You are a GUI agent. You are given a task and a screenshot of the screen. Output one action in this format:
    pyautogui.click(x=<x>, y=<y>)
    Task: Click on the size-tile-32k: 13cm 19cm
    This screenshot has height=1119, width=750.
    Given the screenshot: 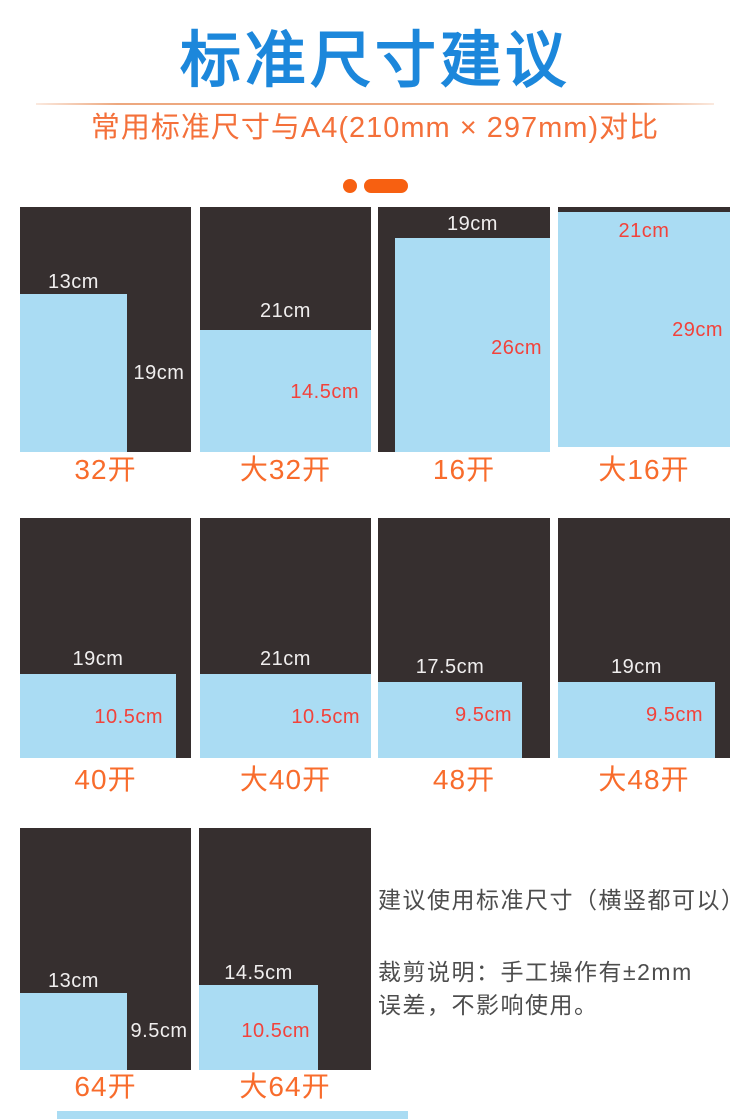 What is the action you would take?
    pyautogui.click(x=105, y=329)
    